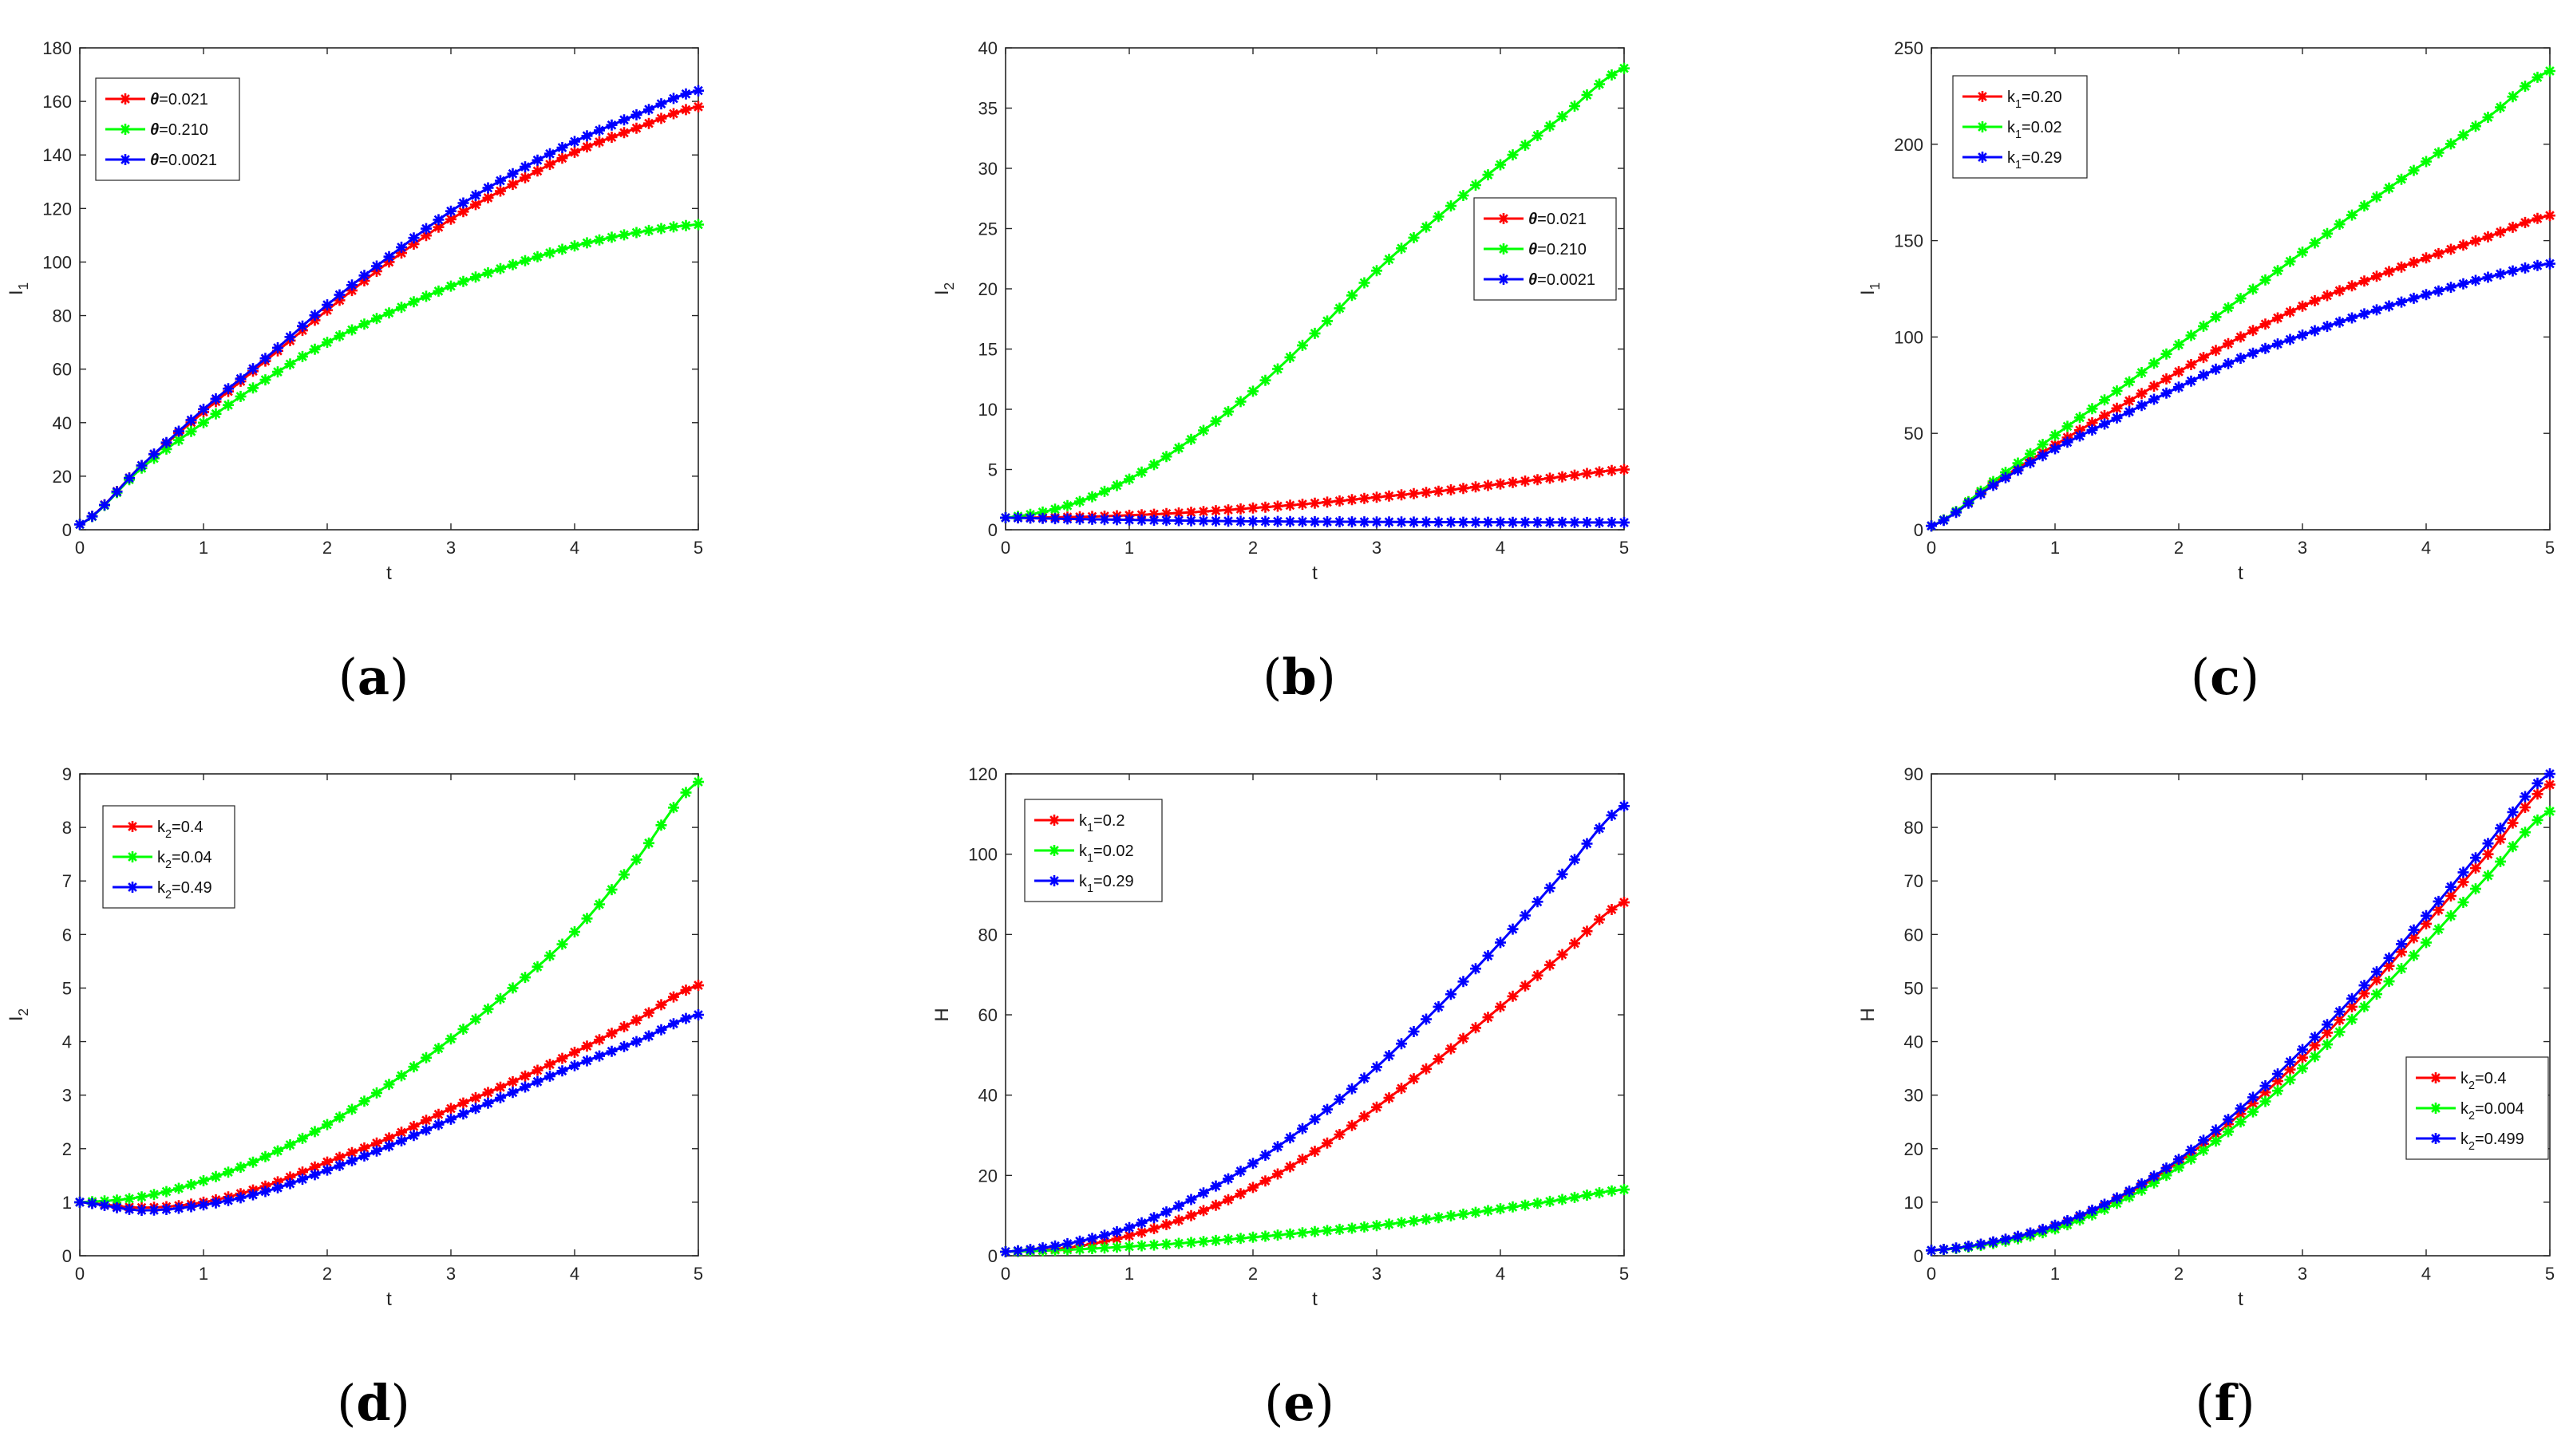 The image size is (2573, 1456). What do you see at coordinates (983, 855) in the screenshot?
I see `y-tick-label: 100` at bounding box center [983, 855].